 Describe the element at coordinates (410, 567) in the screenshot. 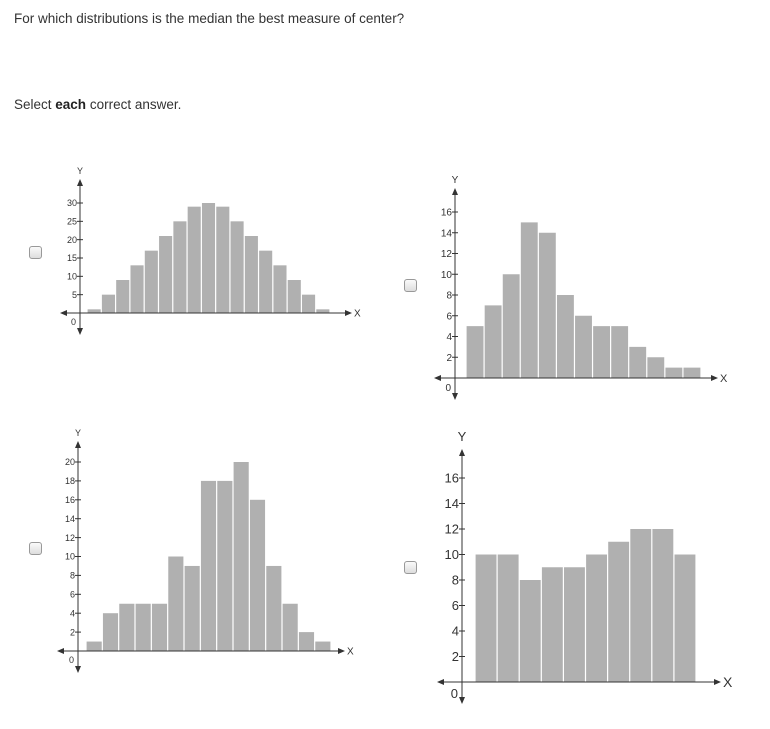

I see `option-d-checkbox` at that location.